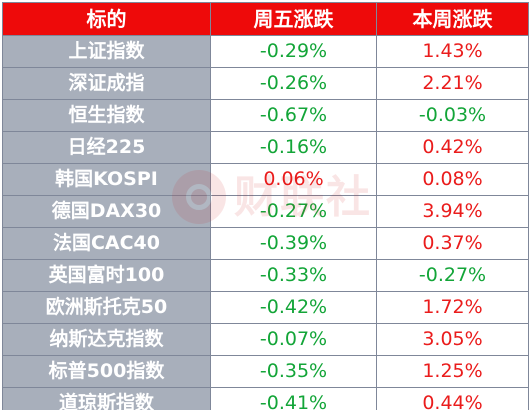 This screenshot has height=410, width=531. Describe the element at coordinates (452, 115) in the screenshot. I see `week-change: -0.03%` at that location.